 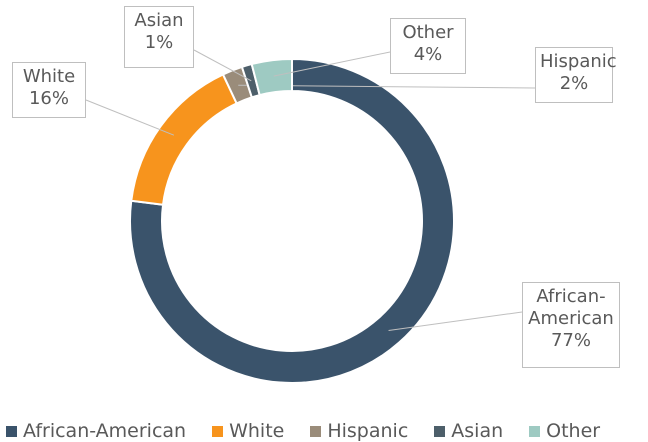 What do you see at coordinates (428, 54) in the screenshot?
I see `label-value: 4%` at bounding box center [428, 54].